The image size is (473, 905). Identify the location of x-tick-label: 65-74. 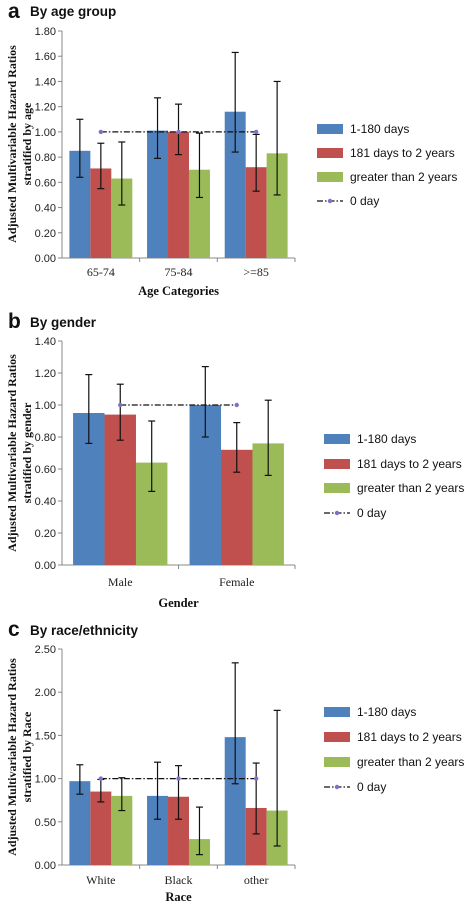
(101, 272).